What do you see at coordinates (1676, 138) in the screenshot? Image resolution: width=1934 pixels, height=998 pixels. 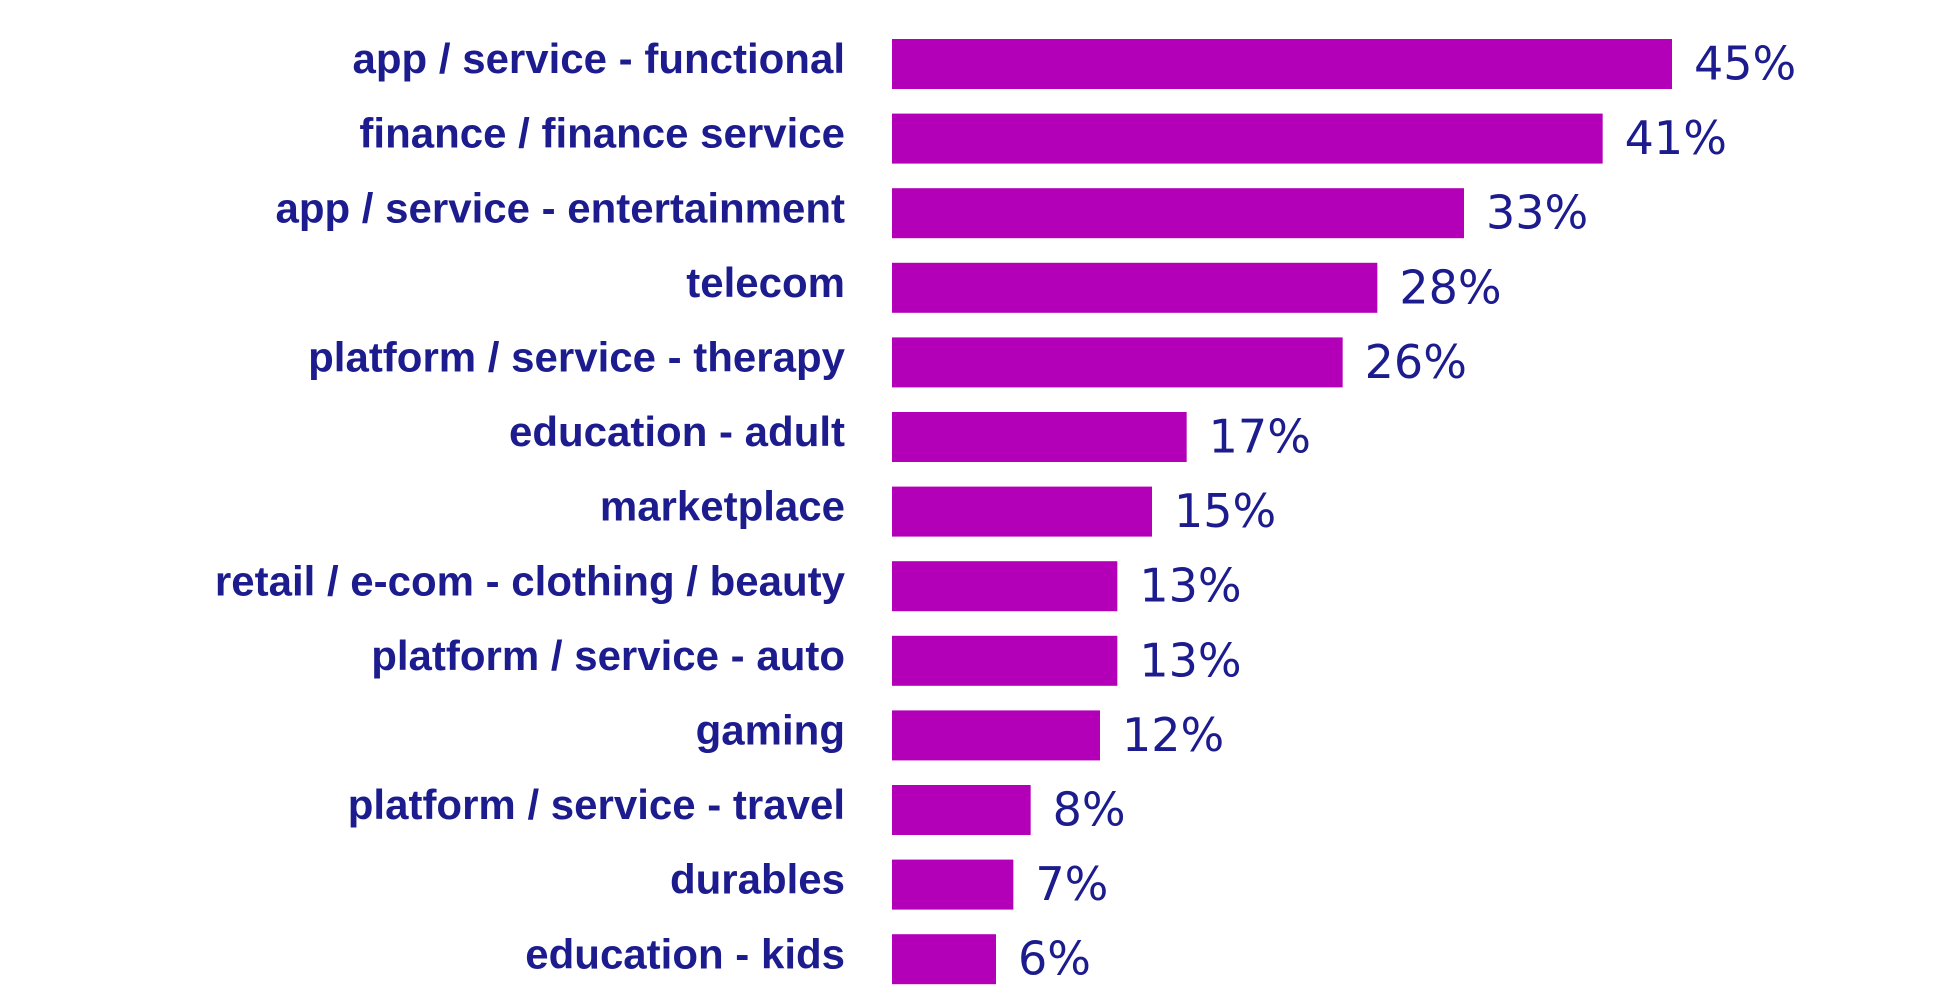 I see `value-label: 41%` at bounding box center [1676, 138].